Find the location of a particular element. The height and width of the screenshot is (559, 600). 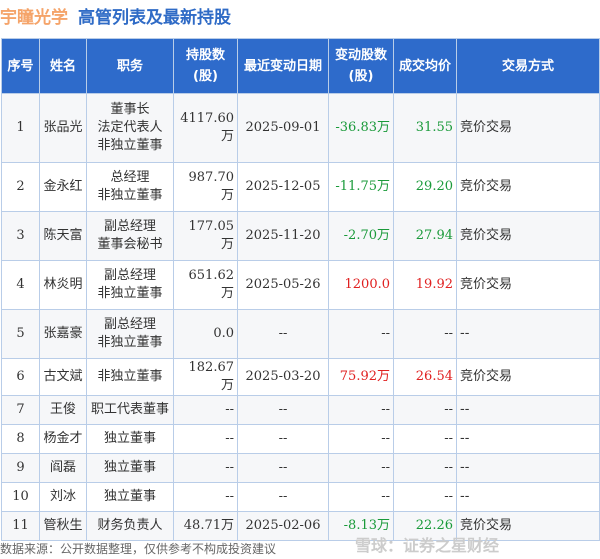

cell-price: 19.92 is located at coordinates (425, 285).